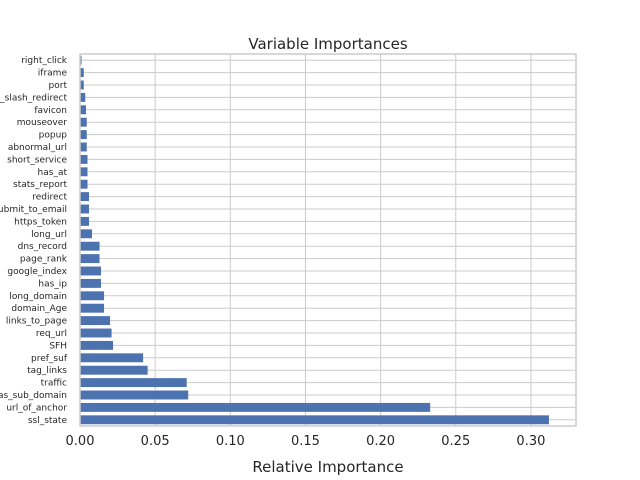 This screenshot has width=640, height=480. What do you see at coordinates (92, 296) in the screenshot?
I see `bar-long-domain` at bounding box center [92, 296].